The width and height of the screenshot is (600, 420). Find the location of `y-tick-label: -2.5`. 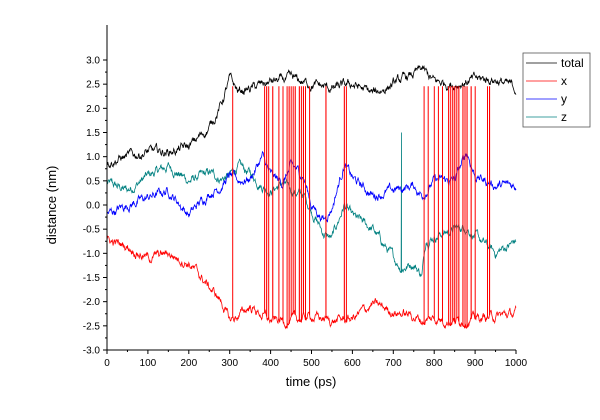

y-tick-label: -2.5 is located at coordinates (92, 326).